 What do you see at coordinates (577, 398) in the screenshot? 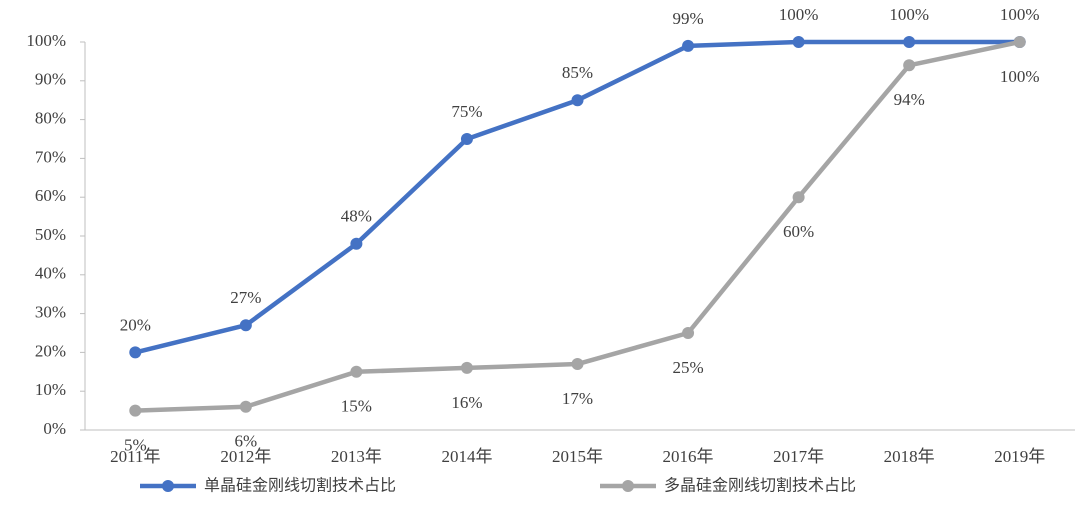
I see `data-label: 17%` at bounding box center [577, 398].